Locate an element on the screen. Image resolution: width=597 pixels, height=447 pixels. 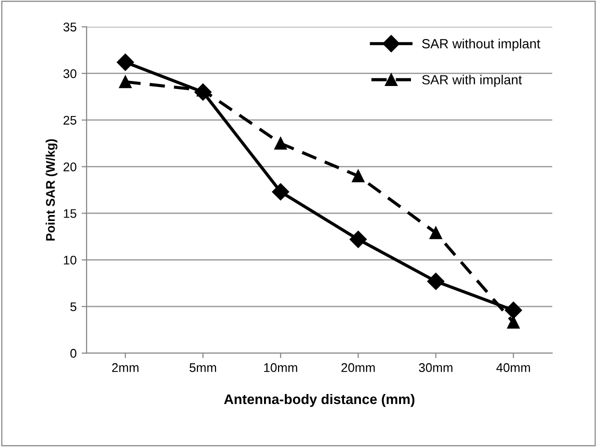
y-tick-label: 30 is located at coordinates (69, 73).